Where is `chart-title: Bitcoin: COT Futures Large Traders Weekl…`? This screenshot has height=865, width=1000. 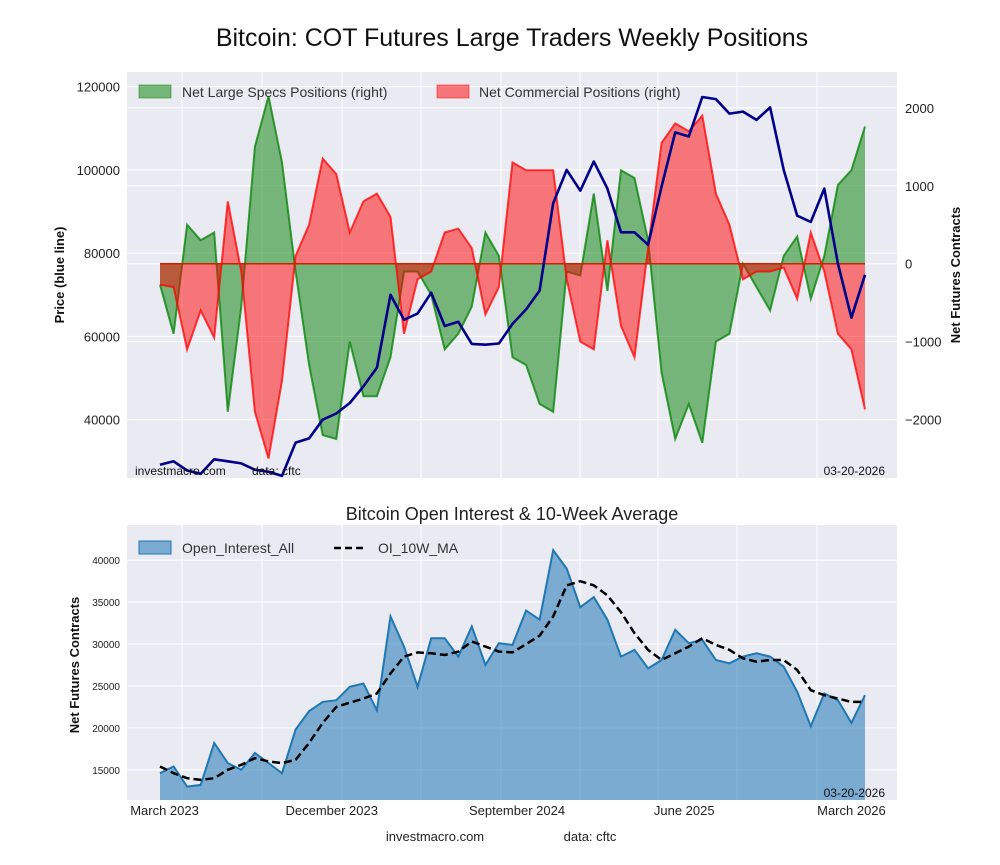 chart-title: Bitcoin: COT Futures Large Traders Weekl… is located at coordinates (512, 38).